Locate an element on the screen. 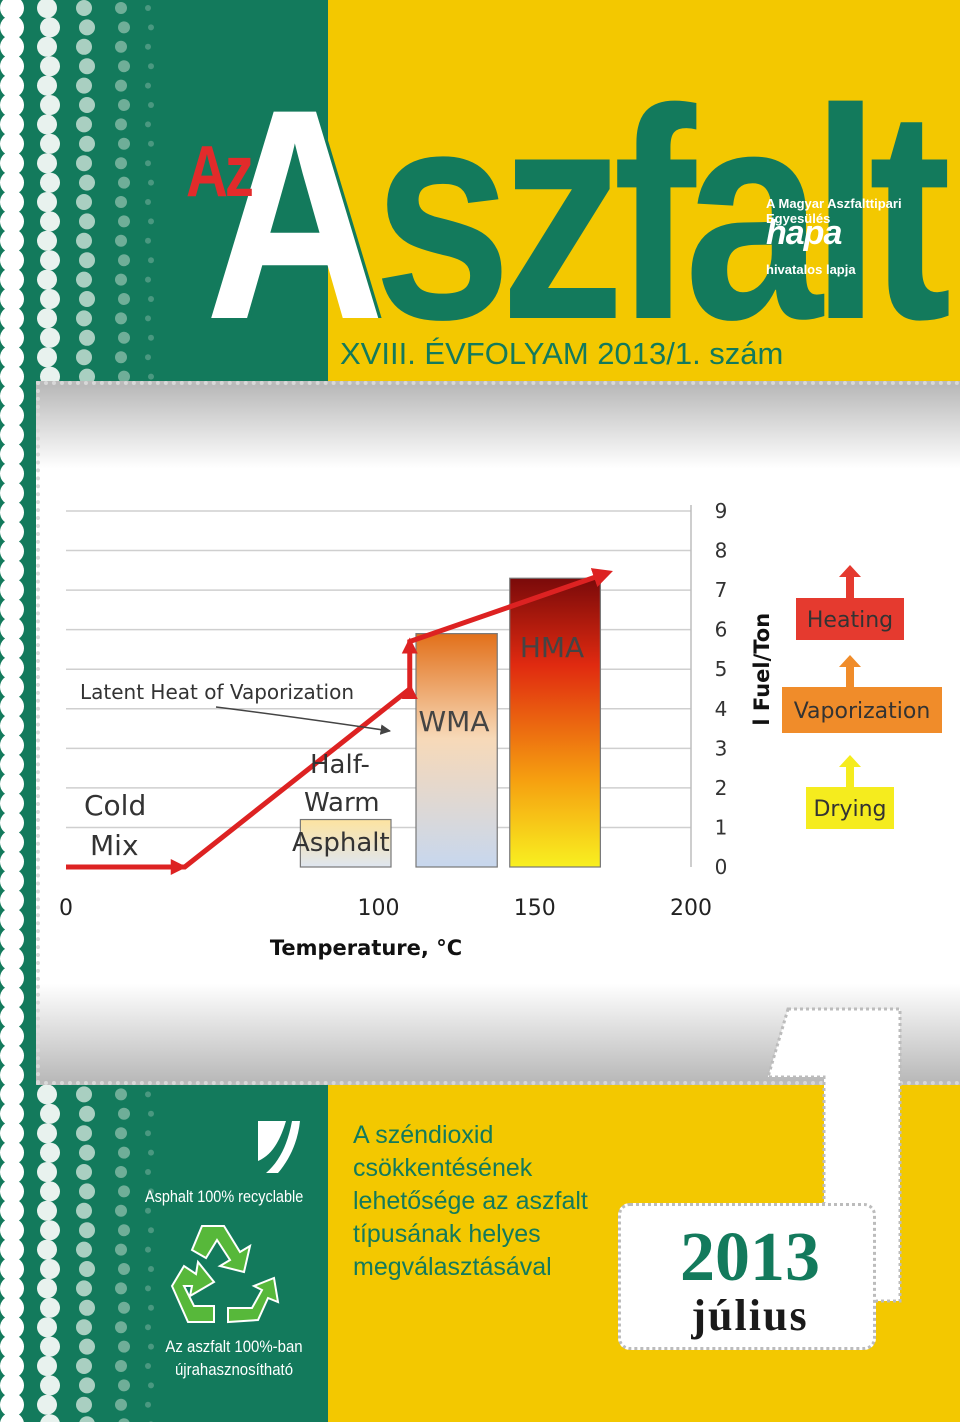 The image size is (960, 1422). legend-vaporization-box is located at coordinates (862, 710).